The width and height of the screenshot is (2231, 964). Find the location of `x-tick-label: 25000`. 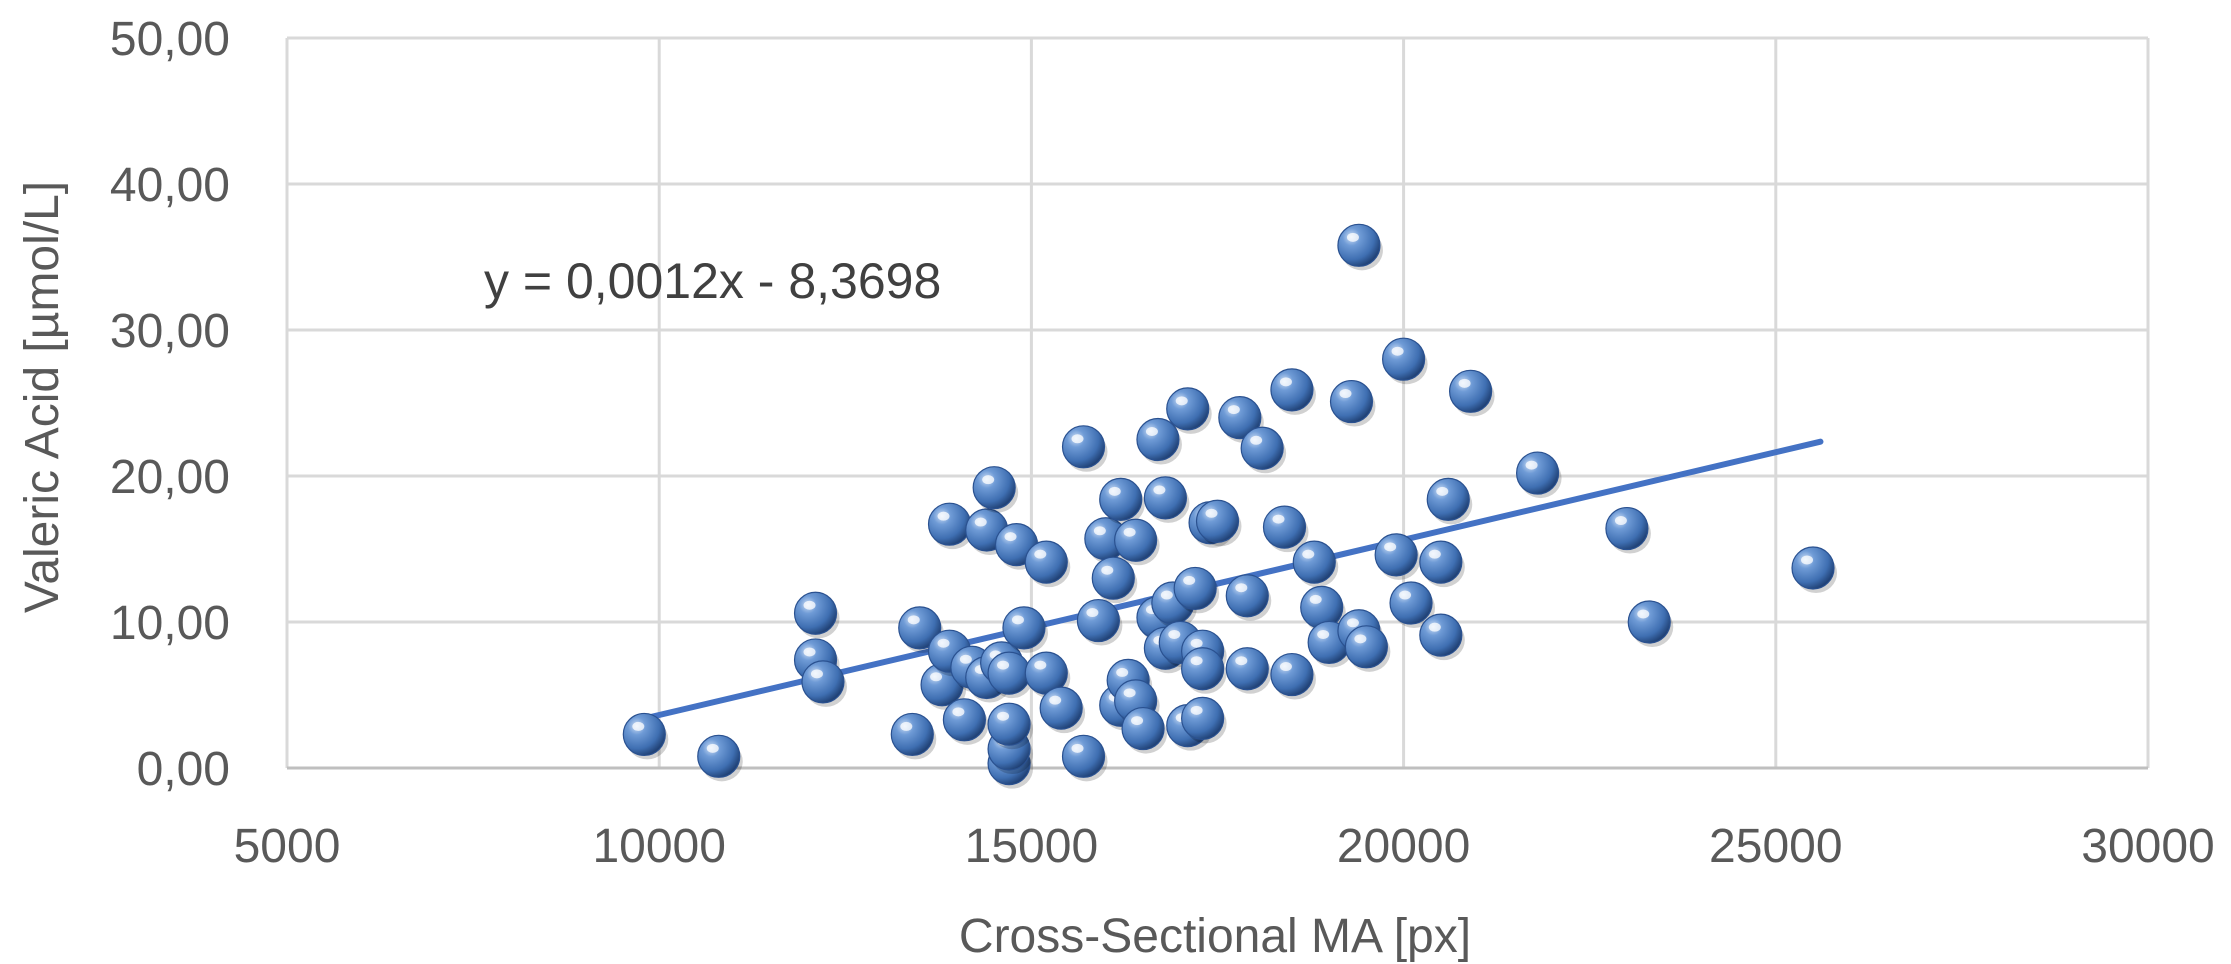

x-tick-label: 25000 is located at coordinates (1775, 846).